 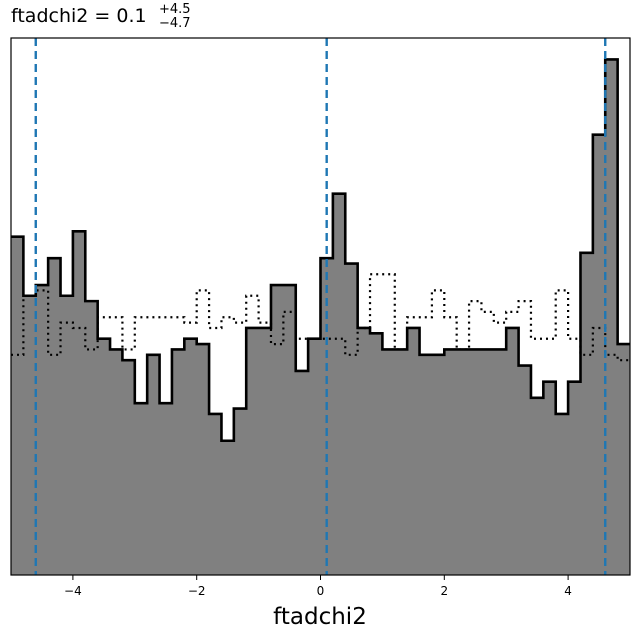 I want to click on x-tick-label: 0, so click(x=321, y=591).